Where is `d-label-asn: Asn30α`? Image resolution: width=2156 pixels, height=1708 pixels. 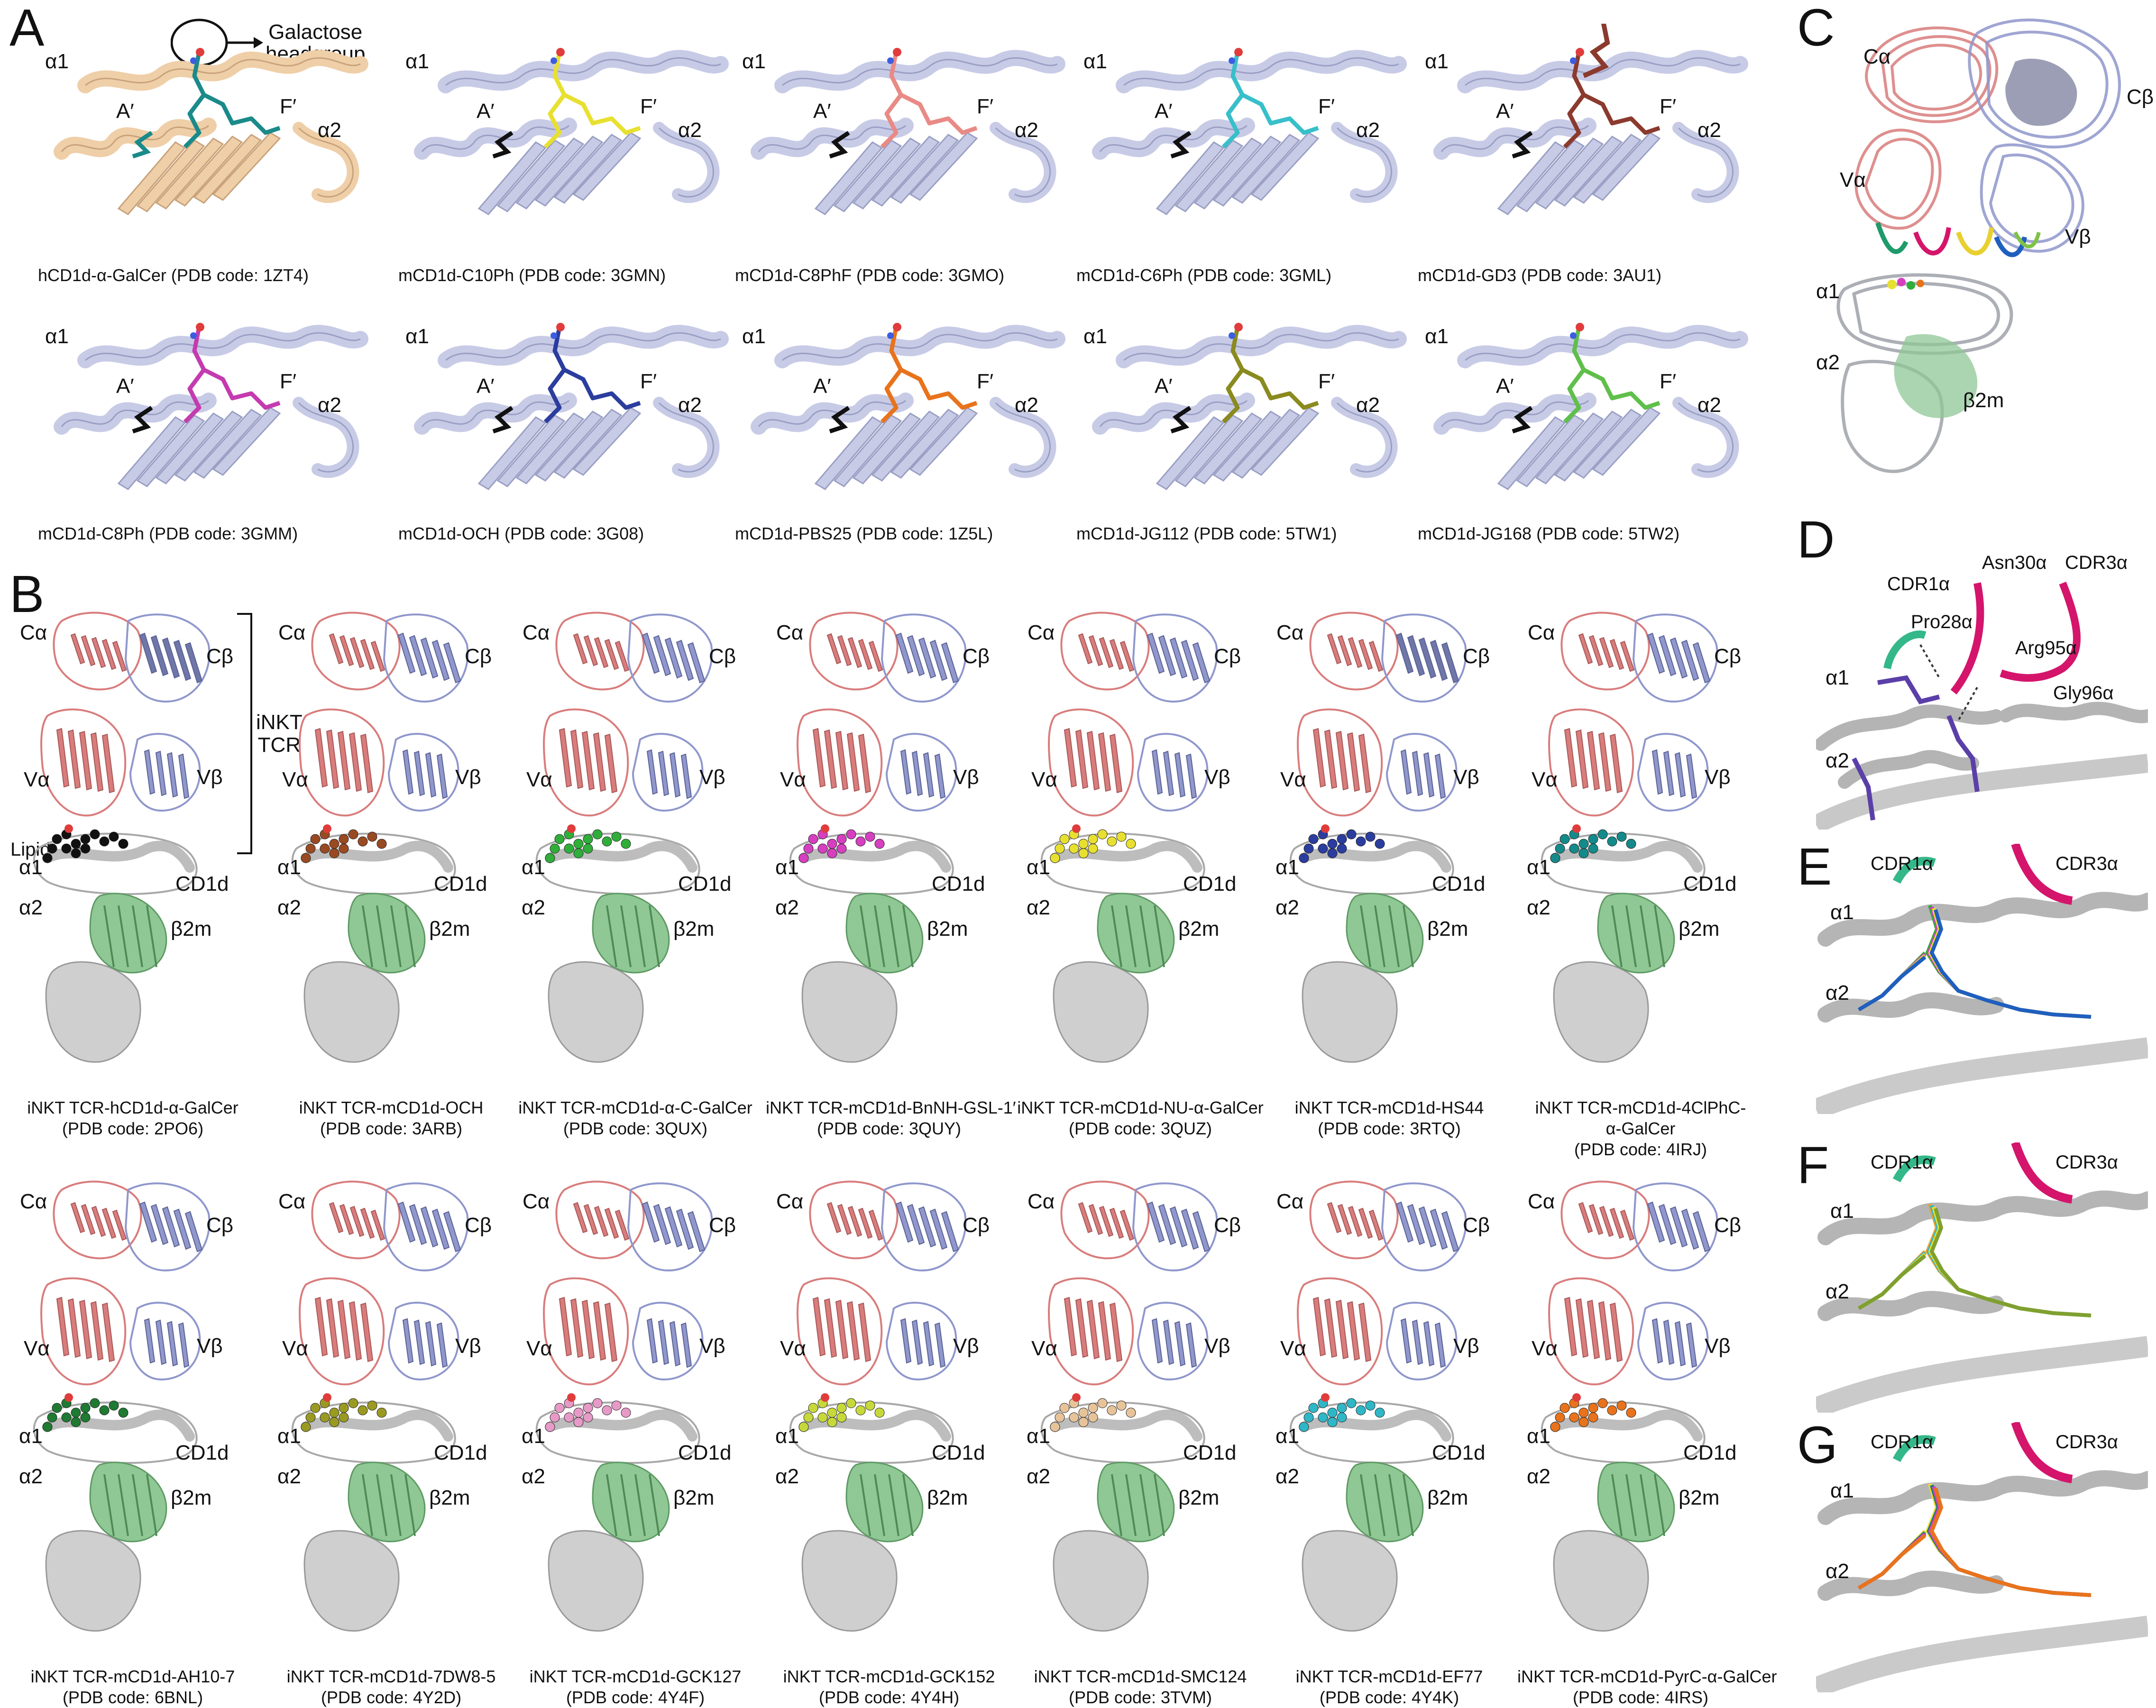
d-label-asn: Asn30α is located at coordinates (2014, 562).